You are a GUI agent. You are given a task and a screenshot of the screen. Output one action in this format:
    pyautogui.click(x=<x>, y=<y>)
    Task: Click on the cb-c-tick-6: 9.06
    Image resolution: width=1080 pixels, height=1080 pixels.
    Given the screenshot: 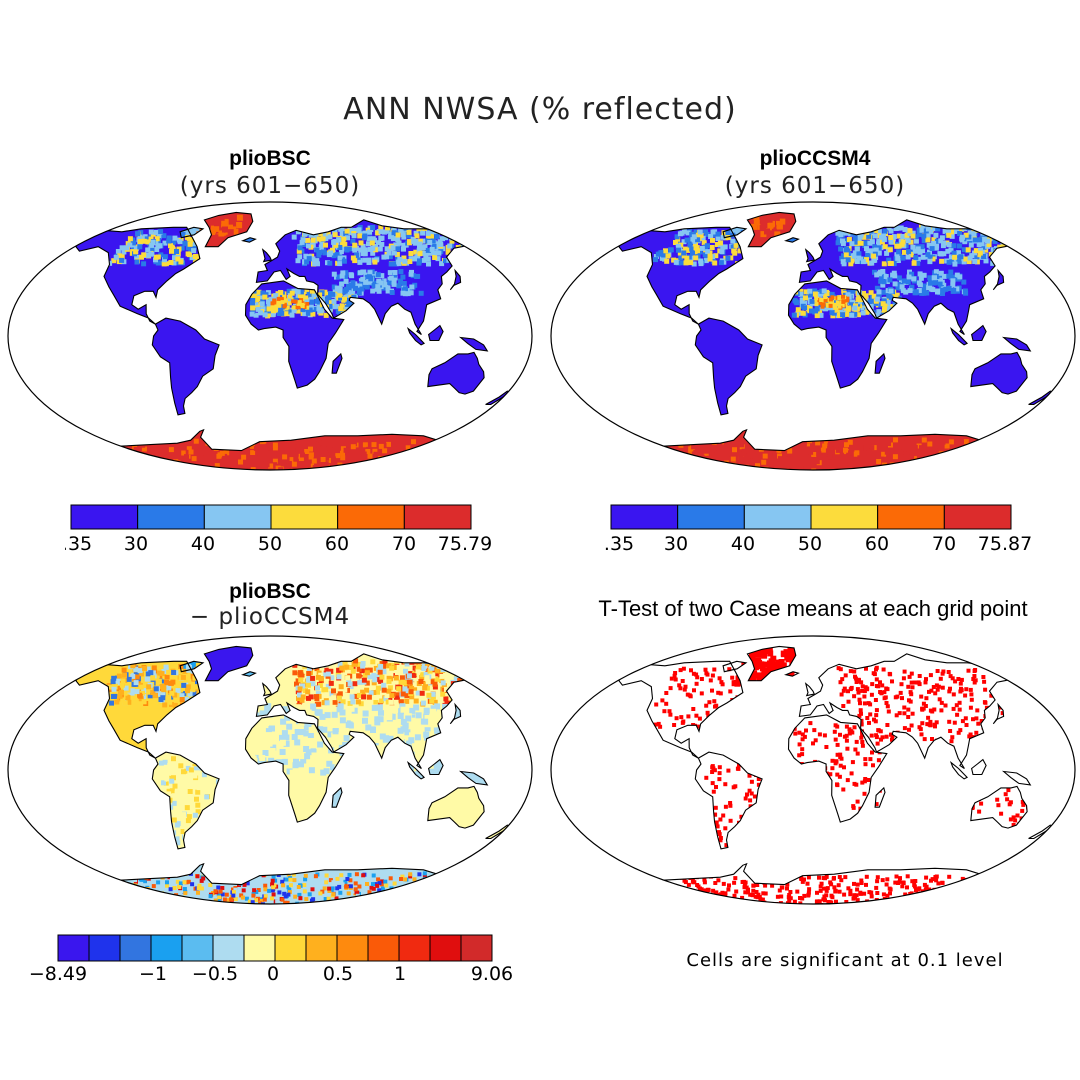 What is the action you would take?
    pyautogui.click(x=492, y=974)
    